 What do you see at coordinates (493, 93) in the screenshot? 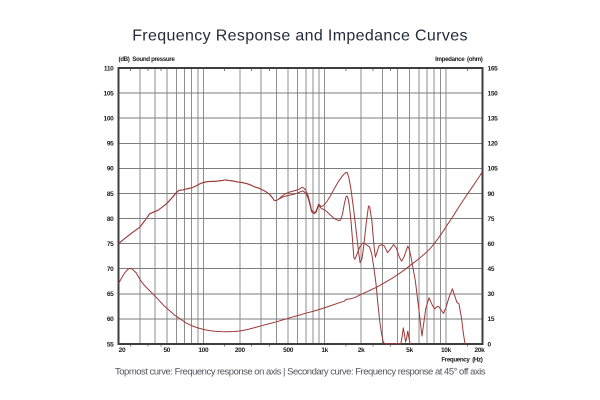
I see `svg-text: 150` at bounding box center [493, 93].